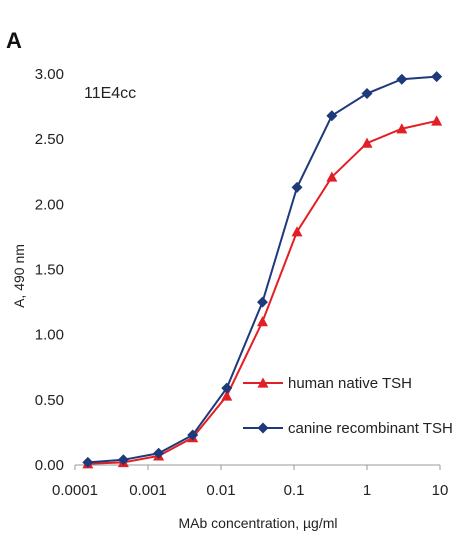 The image size is (458, 551). I want to click on legend-item: human native TSH, so click(327, 383).